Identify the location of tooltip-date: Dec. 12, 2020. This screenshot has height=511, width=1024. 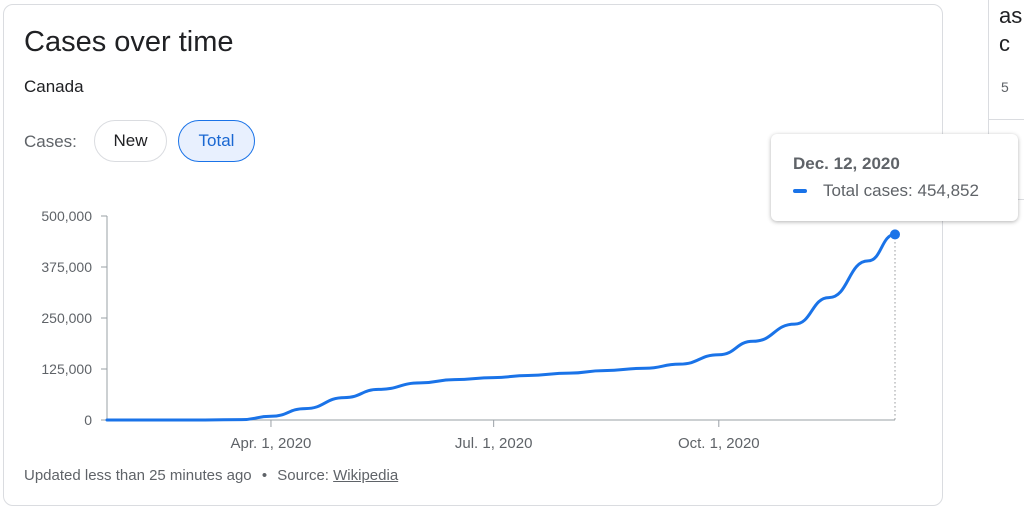
(846, 163).